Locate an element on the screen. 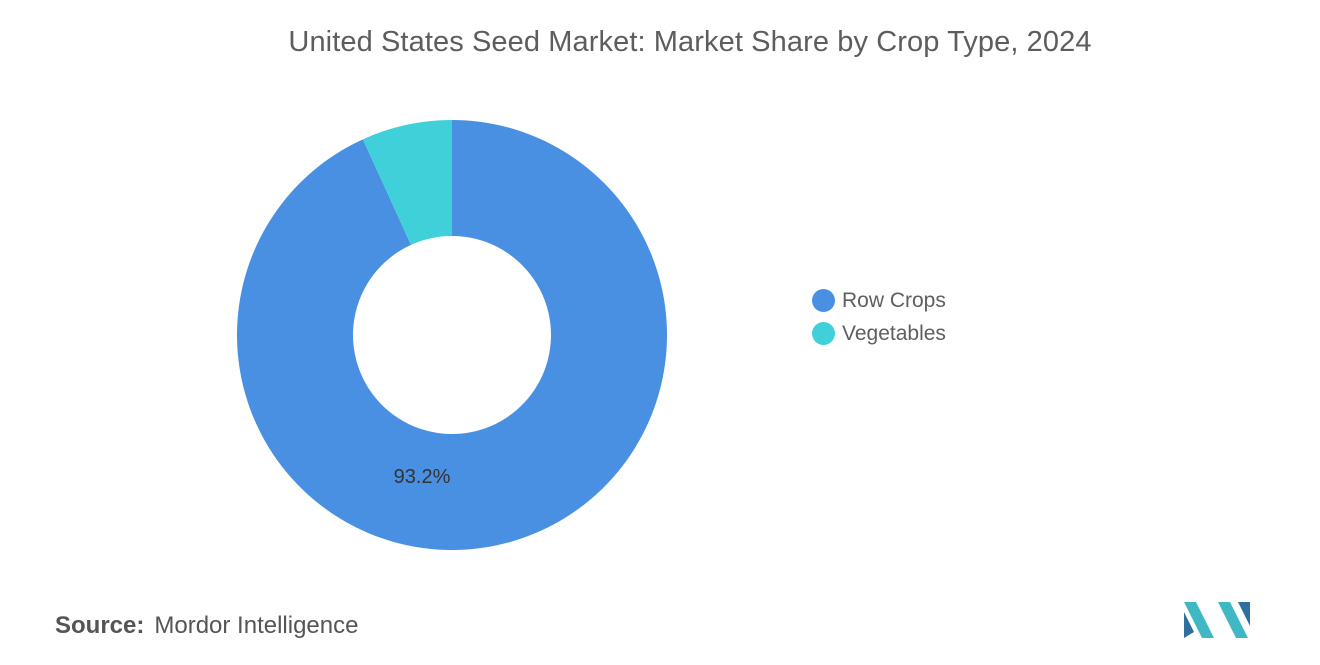  legend-label-vegetables: Vegetables is located at coordinates (894, 333).